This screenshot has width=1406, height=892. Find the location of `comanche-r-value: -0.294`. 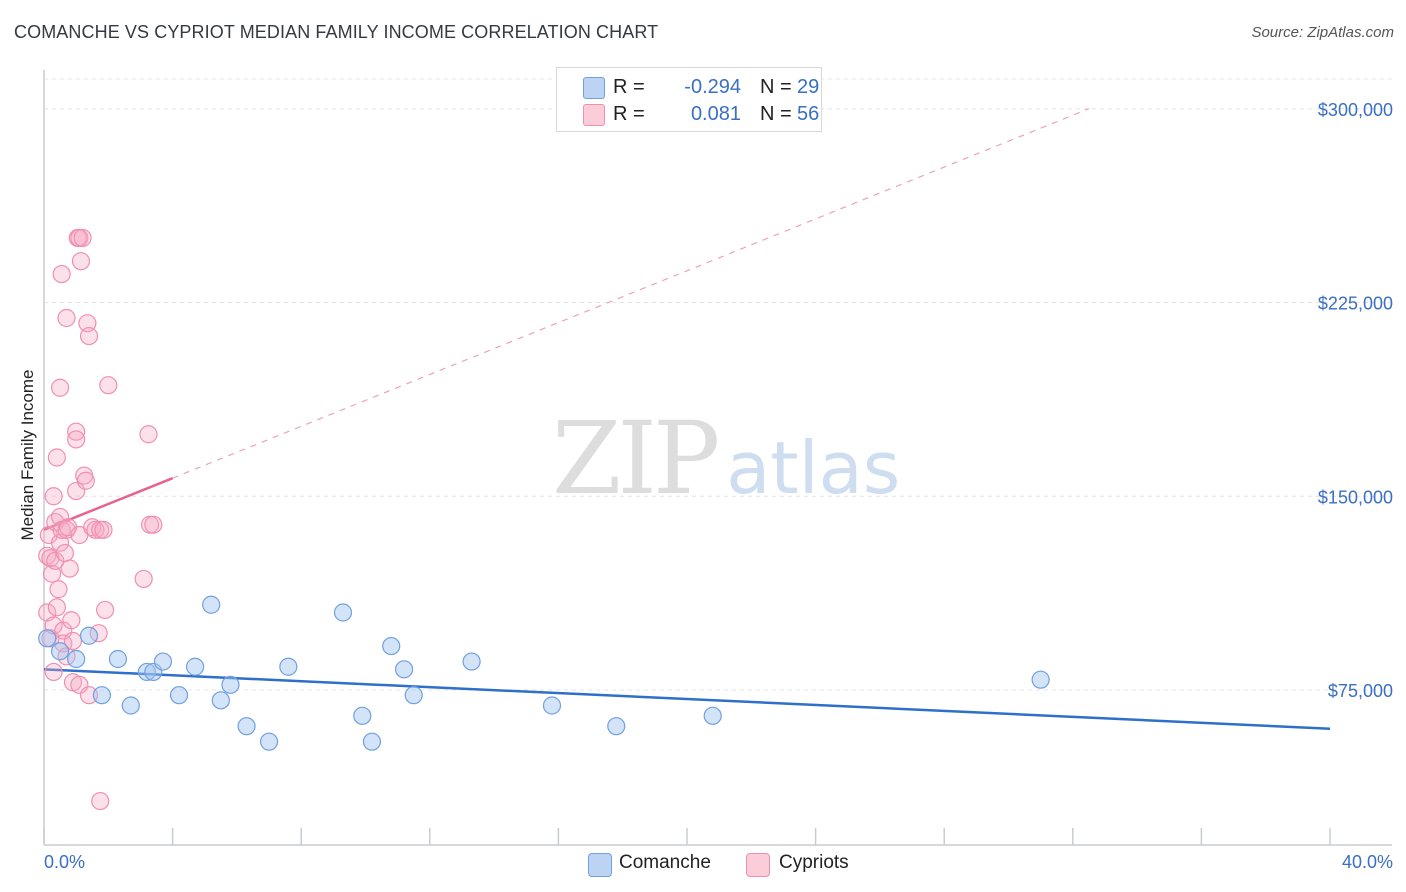

comanche-r-value: -0.294 is located at coordinates (712, 87).